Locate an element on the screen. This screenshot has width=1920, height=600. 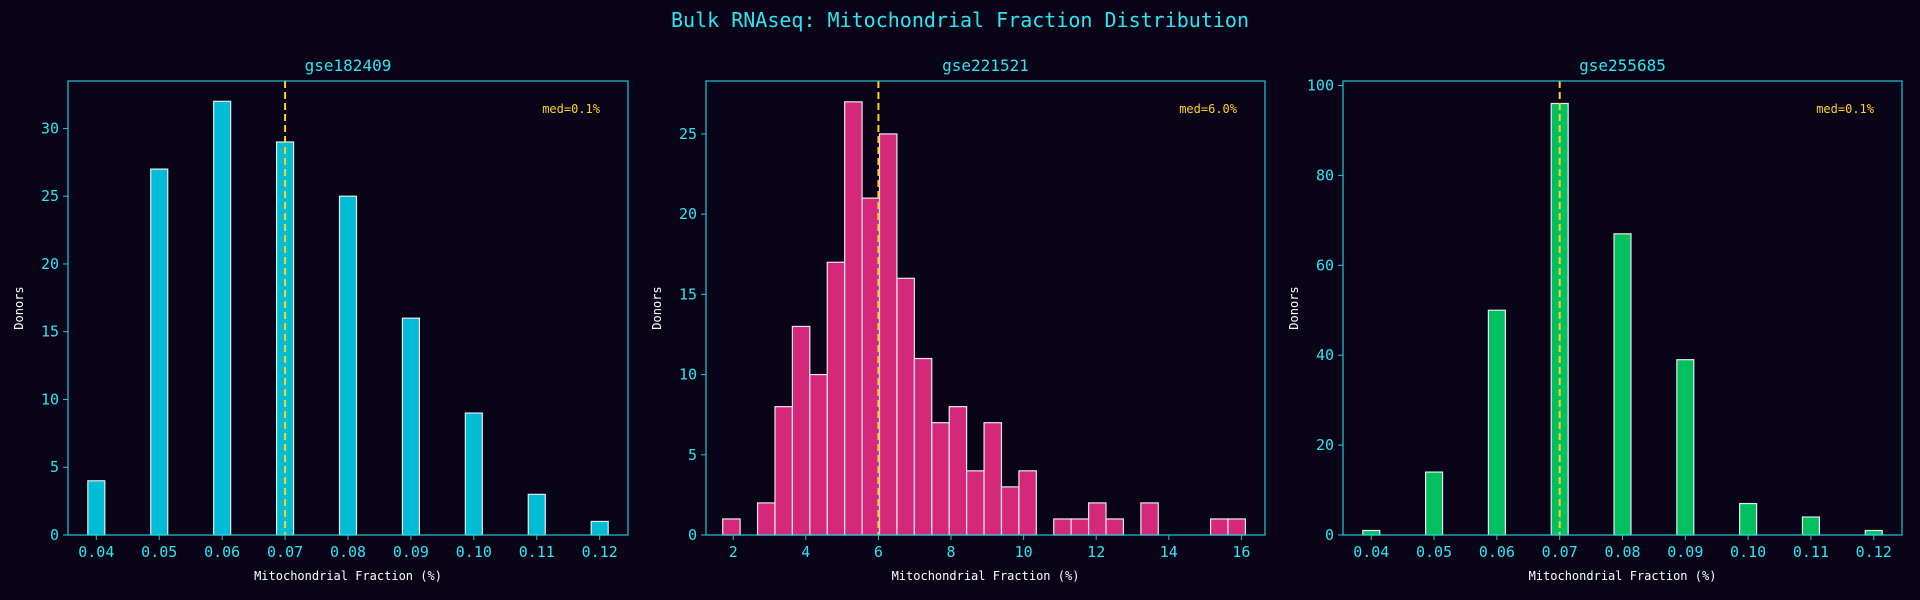
x-tick-label: 16 is located at coordinates (1241, 552).